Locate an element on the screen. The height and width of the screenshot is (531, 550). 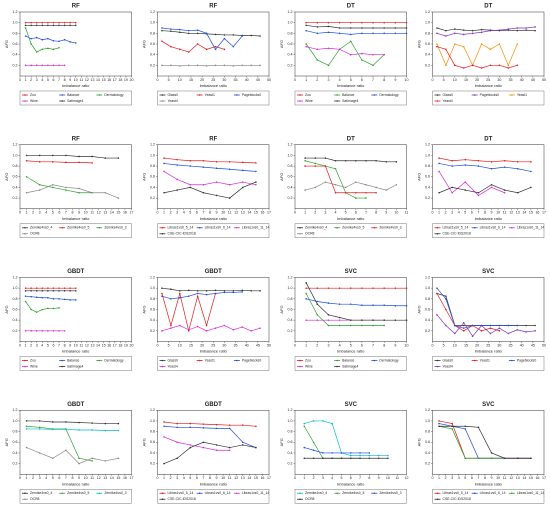
x-tick-label: 3 is located at coordinates (328, 80).